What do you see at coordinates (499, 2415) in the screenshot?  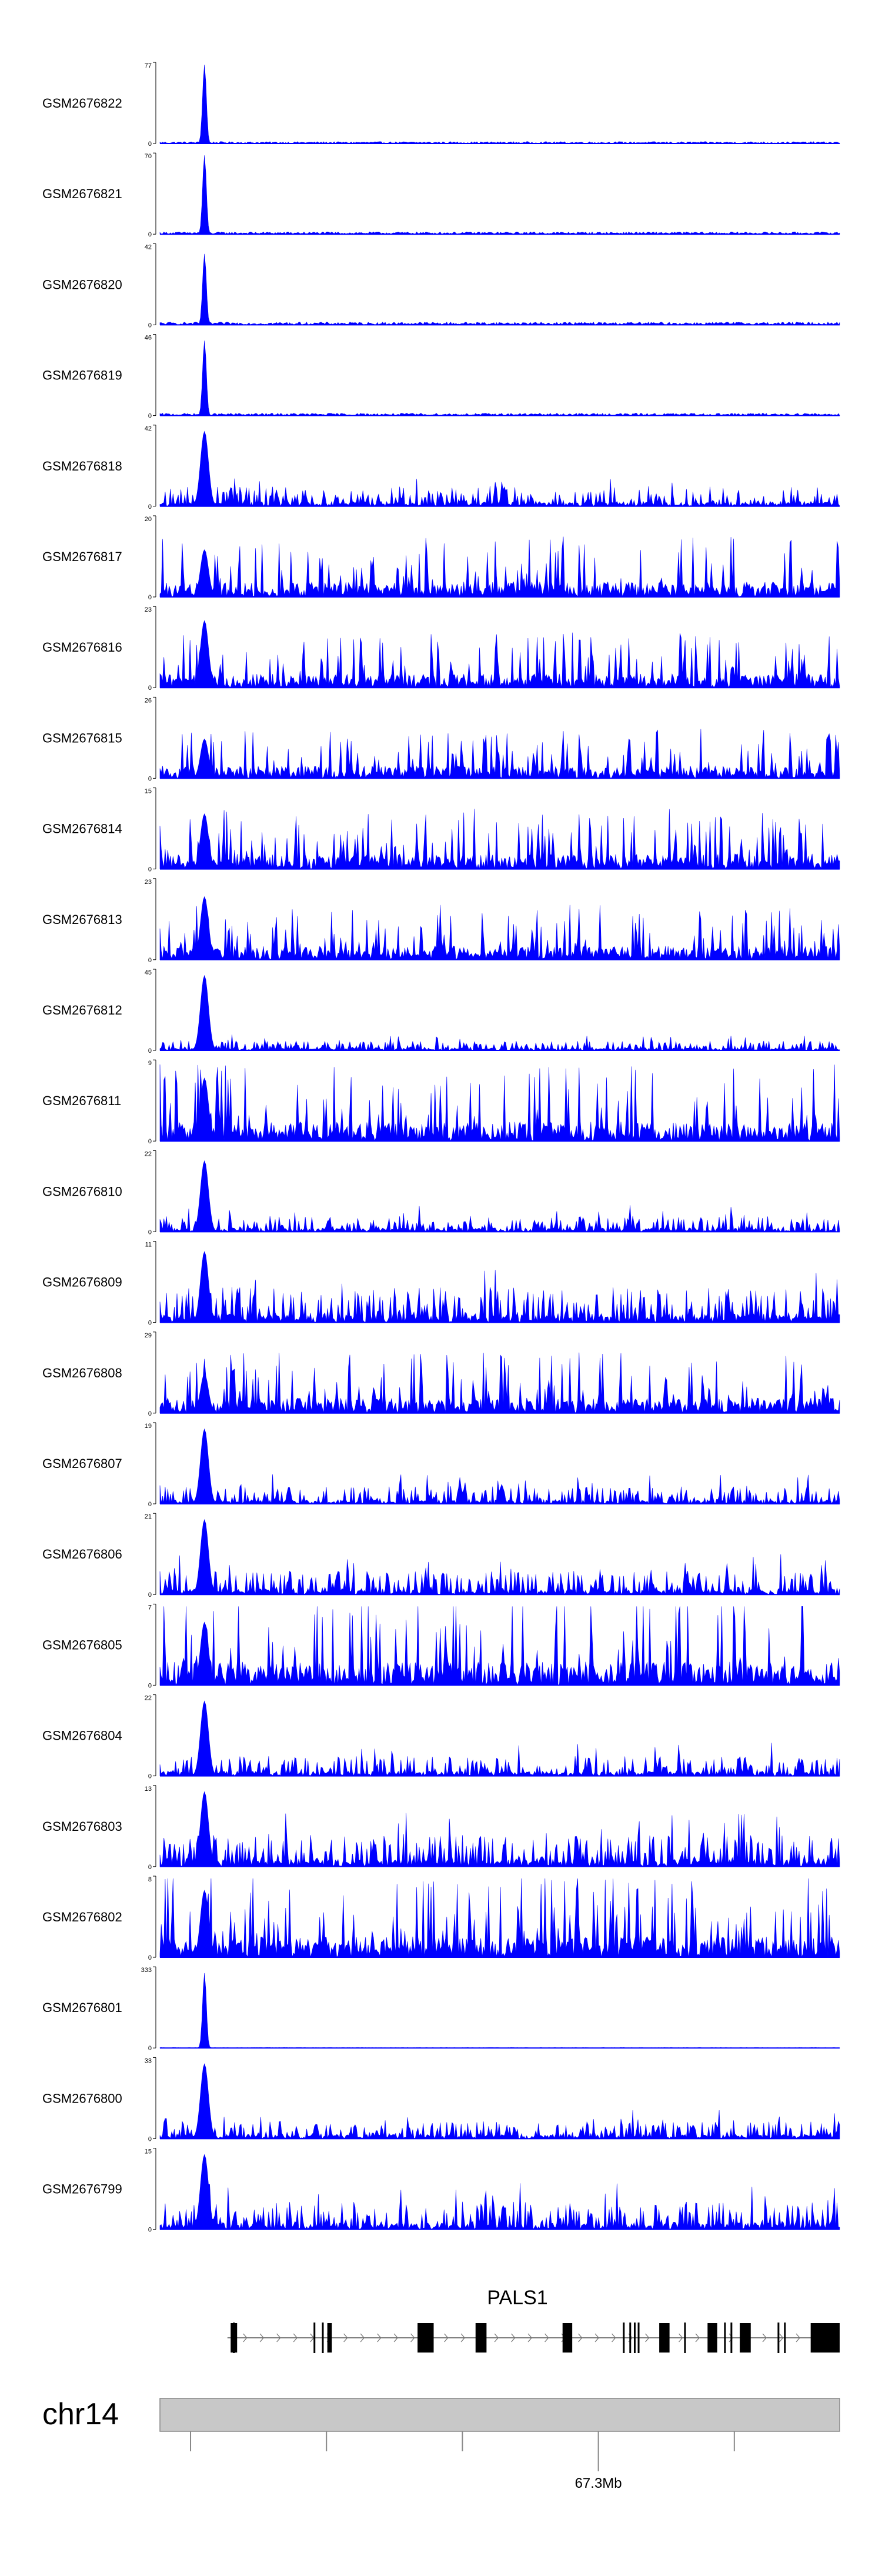 I see `chromosome-band` at bounding box center [499, 2415].